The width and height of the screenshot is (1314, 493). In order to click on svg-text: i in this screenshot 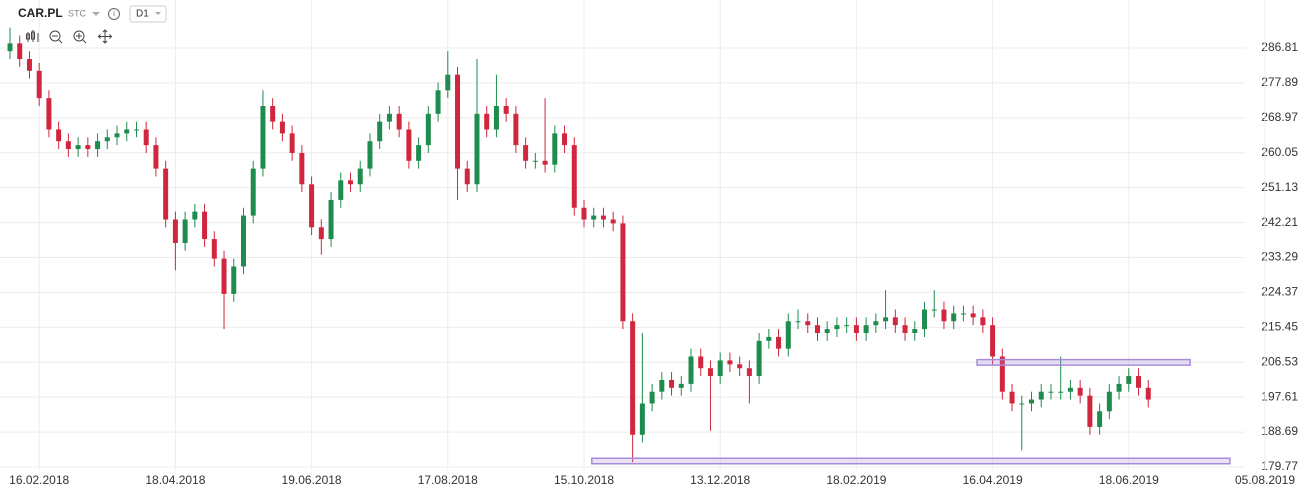, I will do `click(114, 13)`.